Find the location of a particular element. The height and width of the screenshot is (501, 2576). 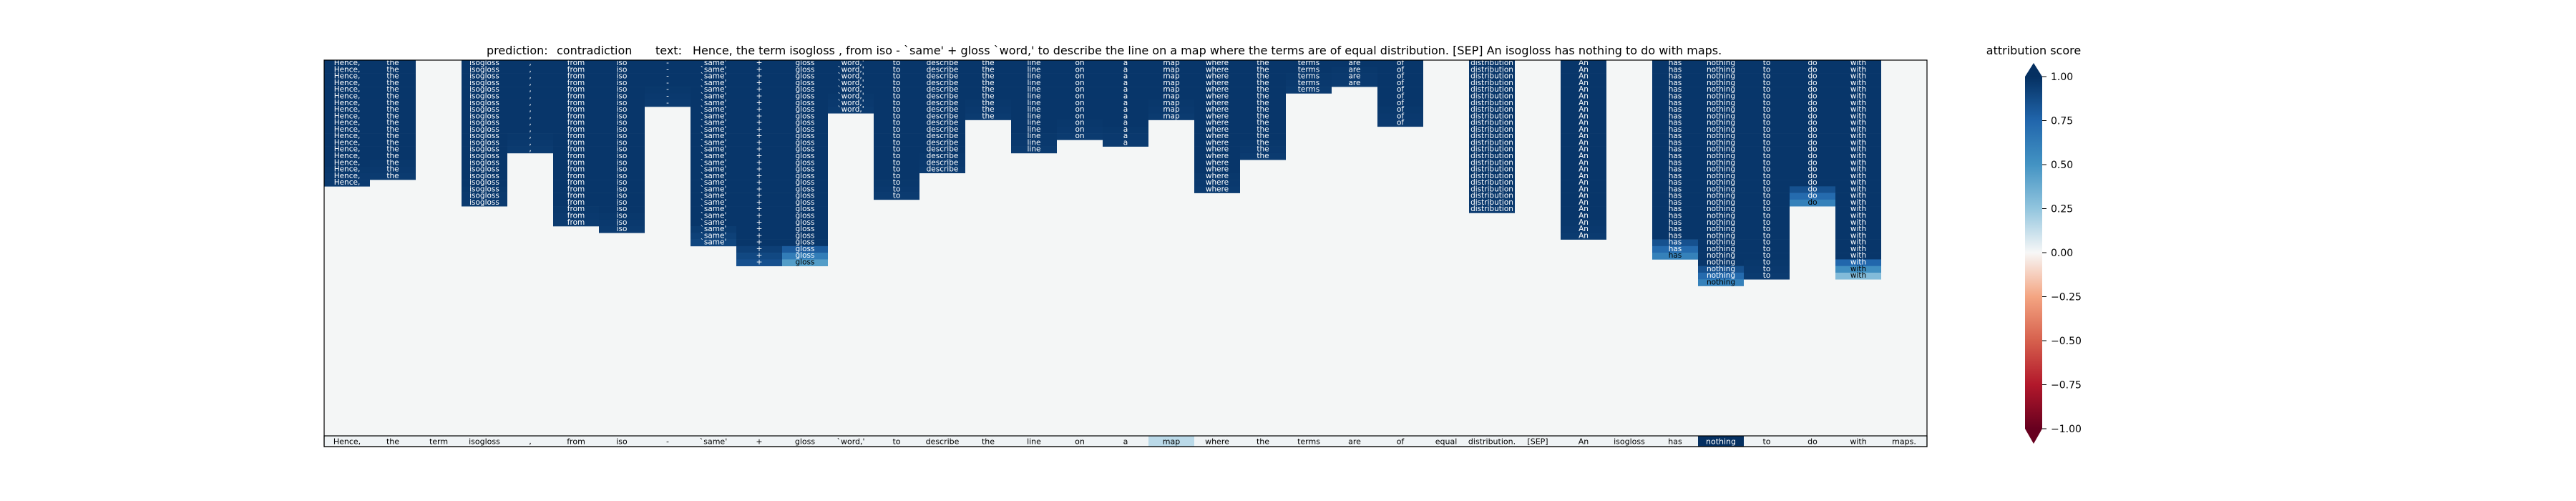

heatmap-cell: a is located at coordinates (1125, 76).